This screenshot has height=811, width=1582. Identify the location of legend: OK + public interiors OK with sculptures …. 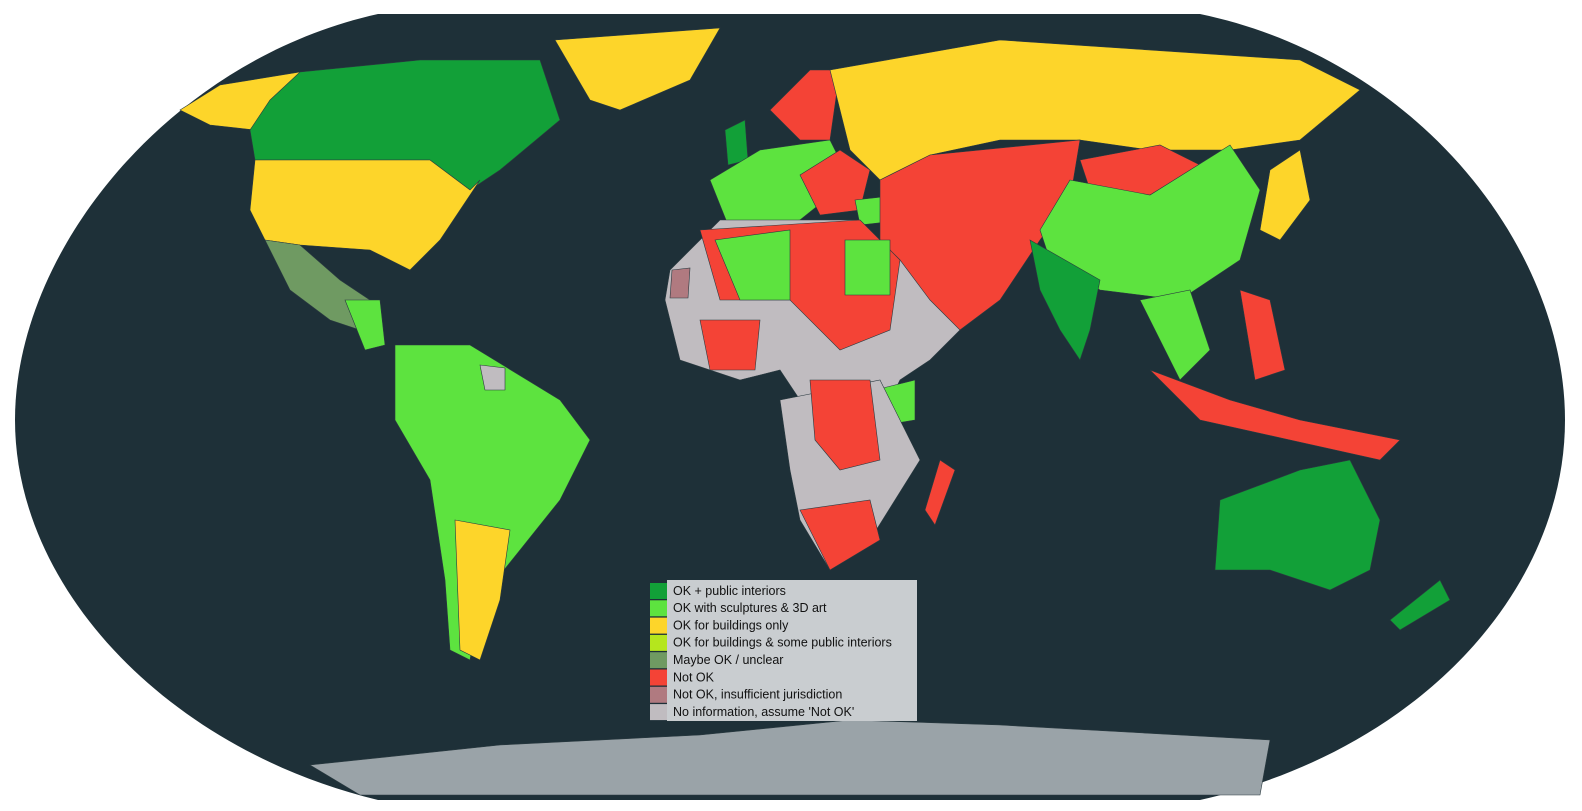
(771, 652).